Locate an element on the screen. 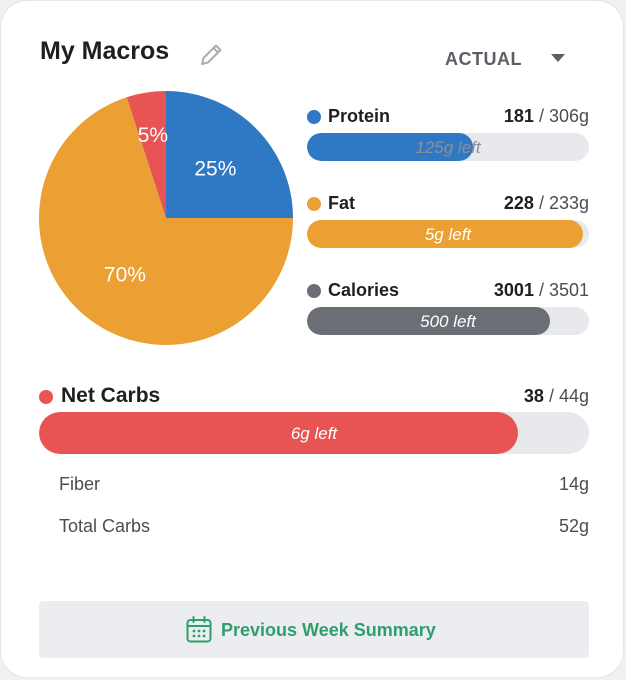  calories-progress-bar: 500 left is located at coordinates (448, 321).